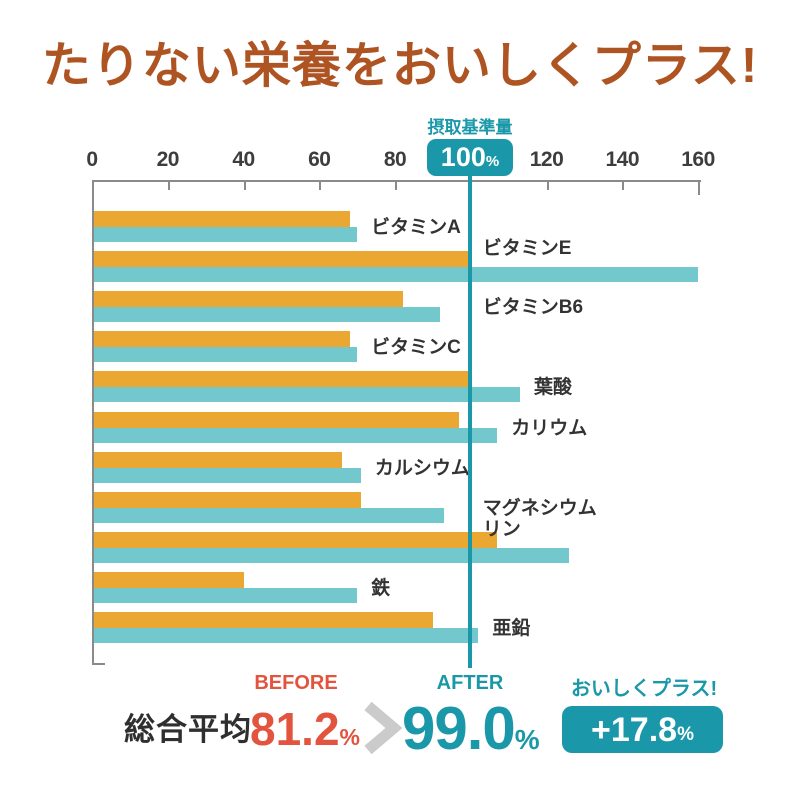 The image size is (800, 800). What do you see at coordinates (263, 620) in the screenshot?
I see `bar-before-亜鉛` at bounding box center [263, 620].